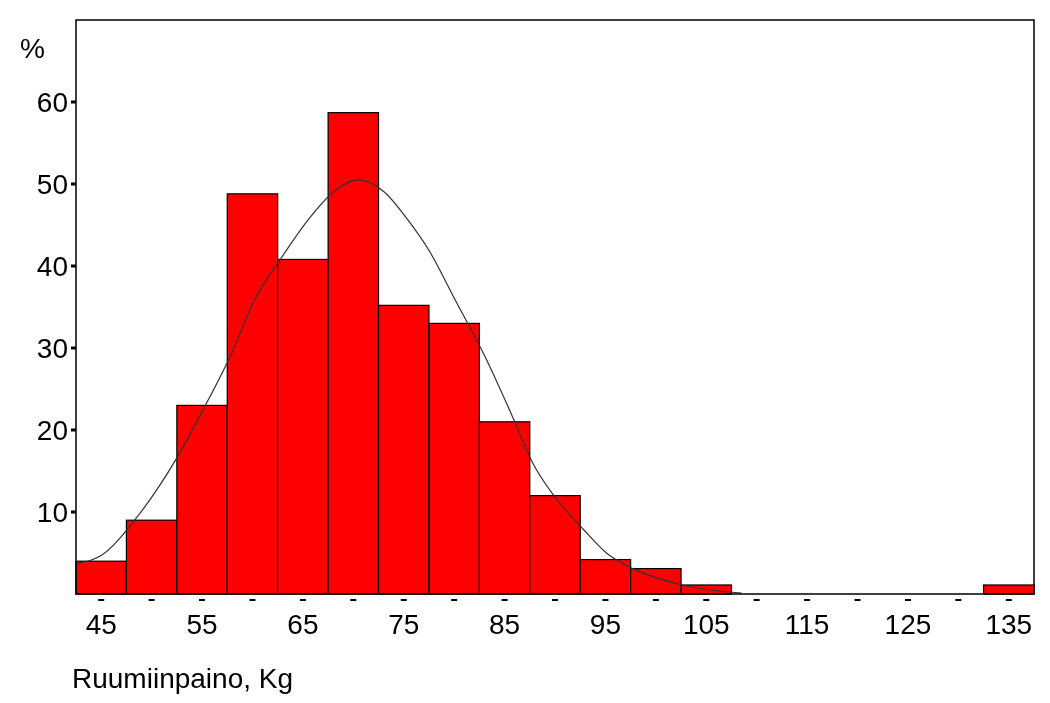  What do you see at coordinates (52, 184) in the screenshot?
I see `y-tick-label: 50` at bounding box center [52, 184].